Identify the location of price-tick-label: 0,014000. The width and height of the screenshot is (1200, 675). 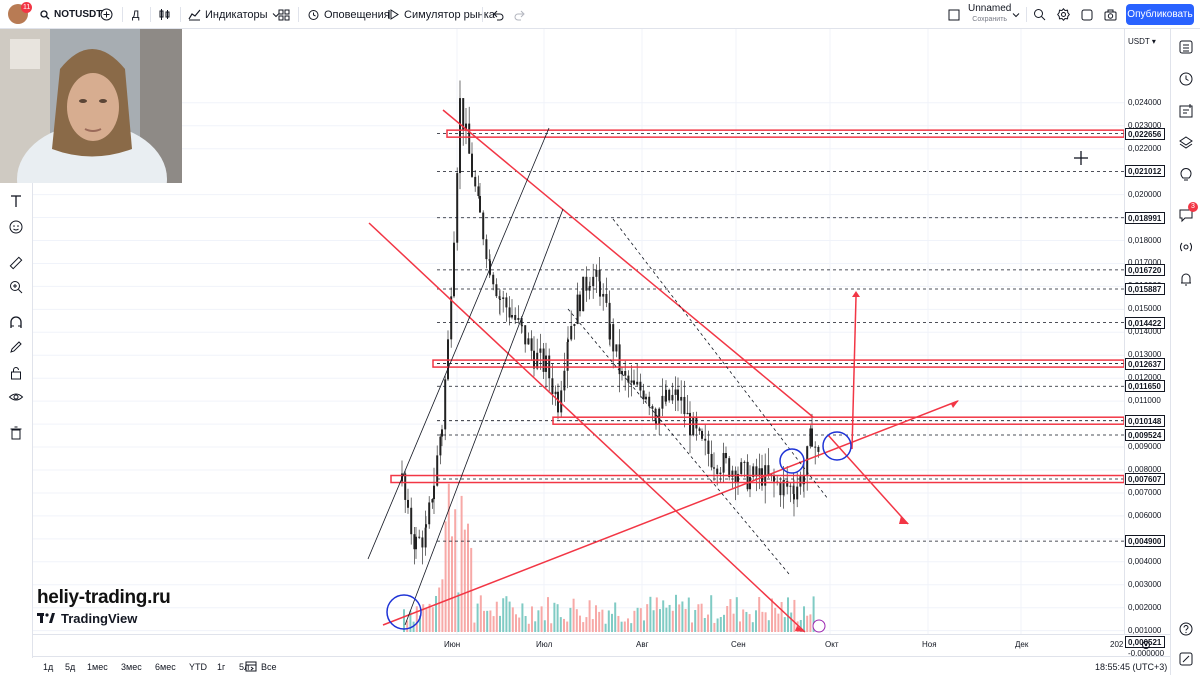
(1145, 332).